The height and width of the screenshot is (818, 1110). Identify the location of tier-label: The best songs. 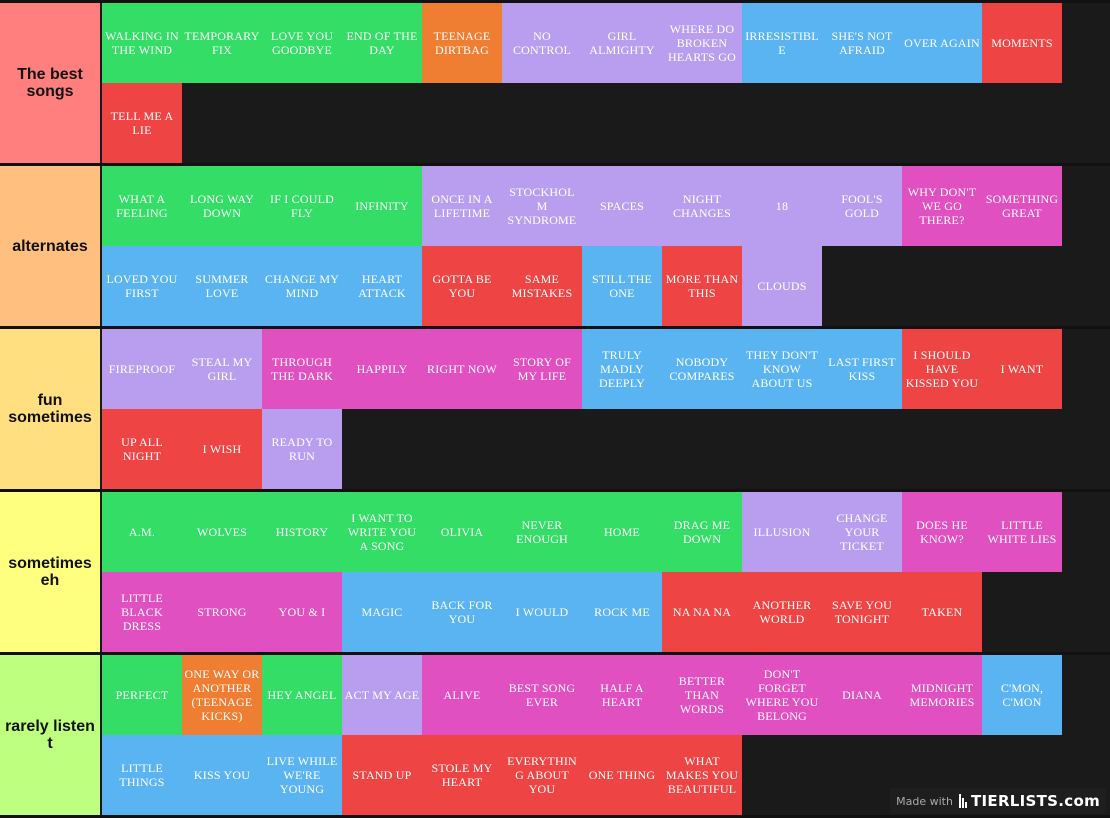
(50, 83).